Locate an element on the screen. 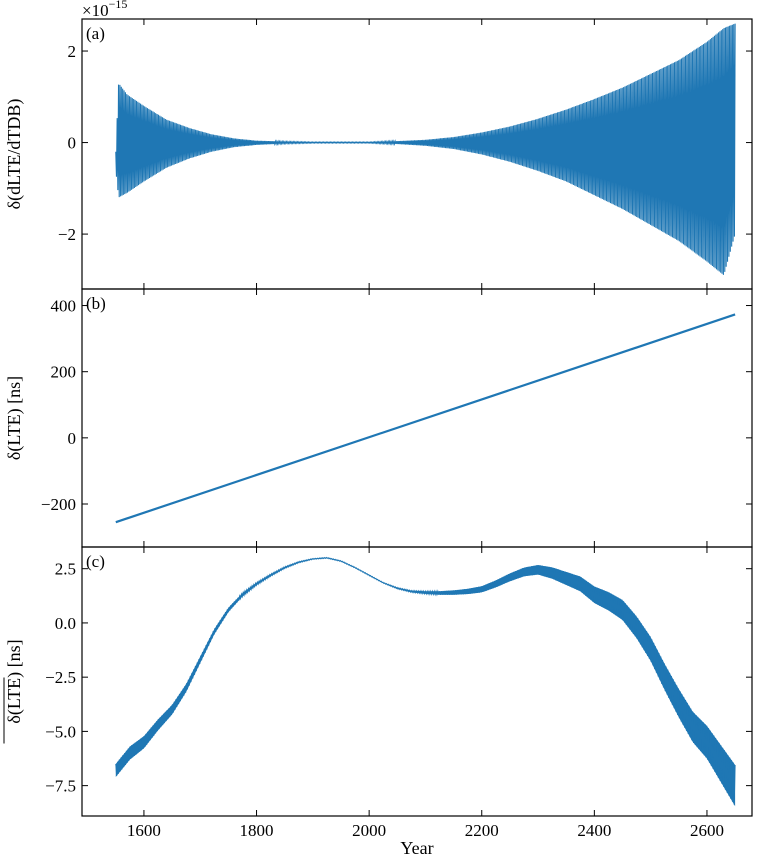 Image resolution: width=768 pixels, height=856 pixels. y-tick-label: −7.5 is located at coordinates (60, 786).